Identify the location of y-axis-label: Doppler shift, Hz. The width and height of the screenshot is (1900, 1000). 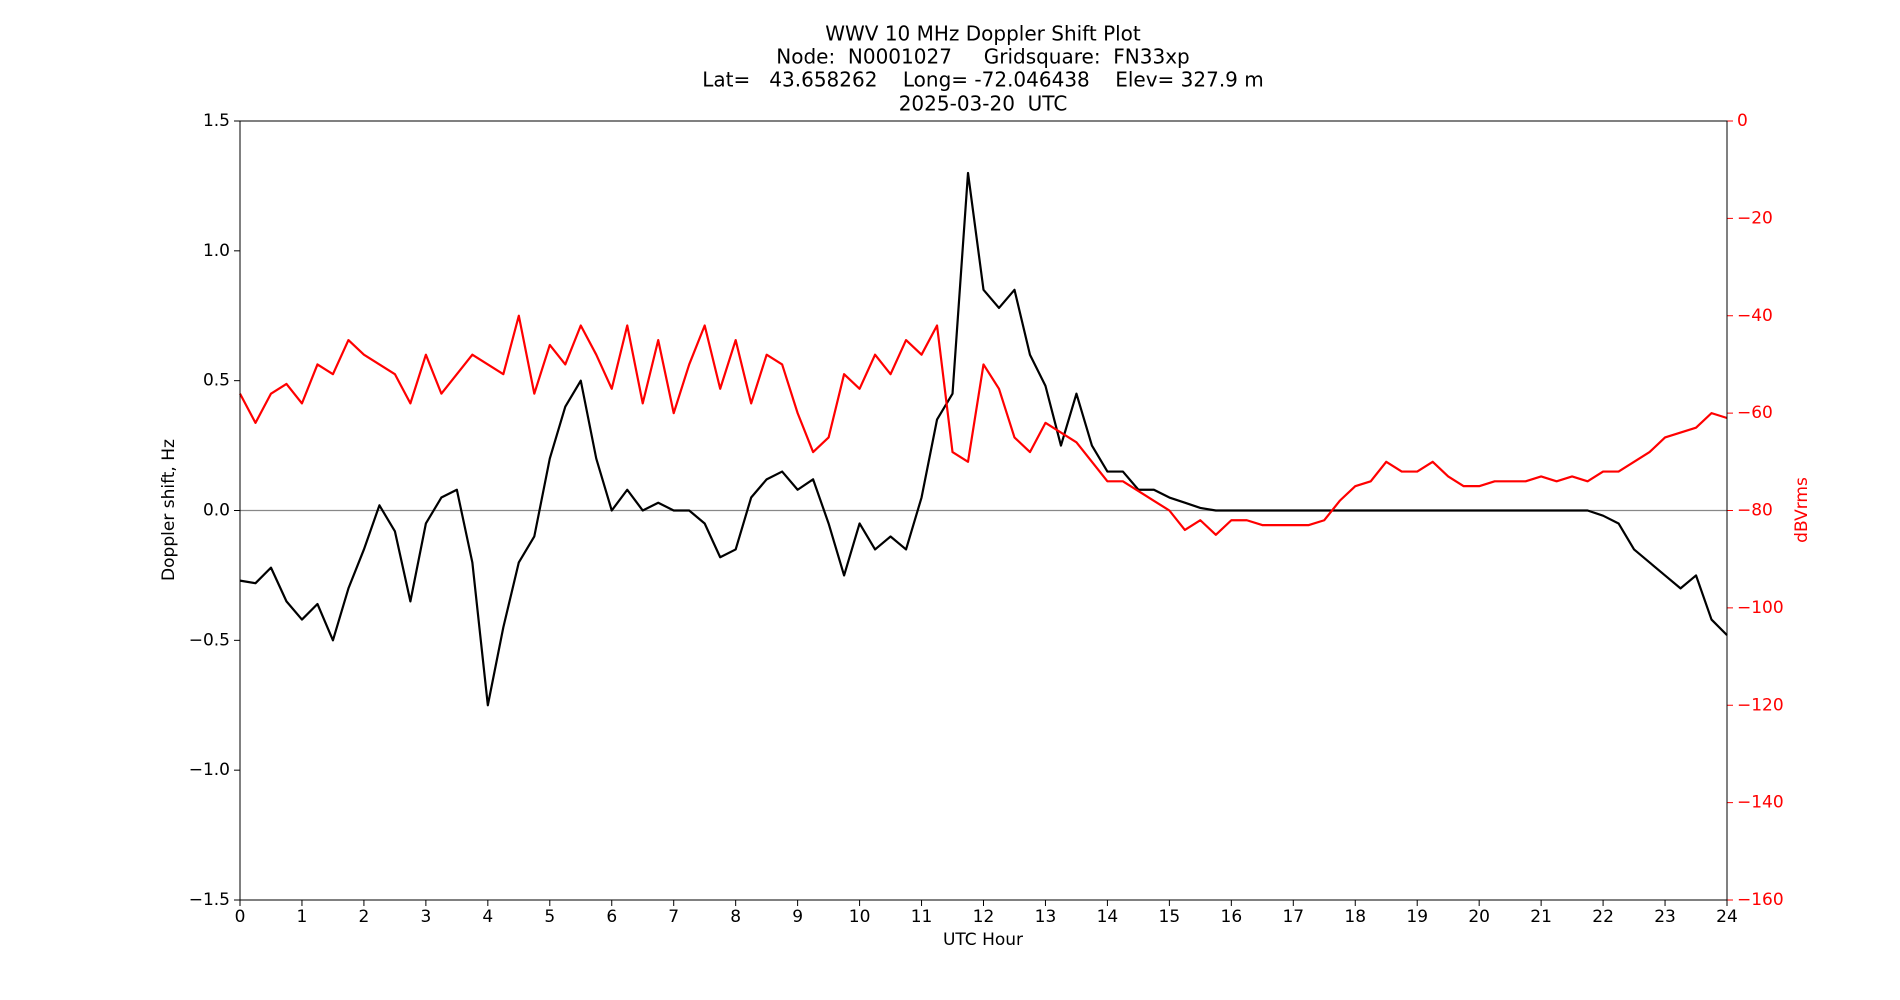
(169, 510).